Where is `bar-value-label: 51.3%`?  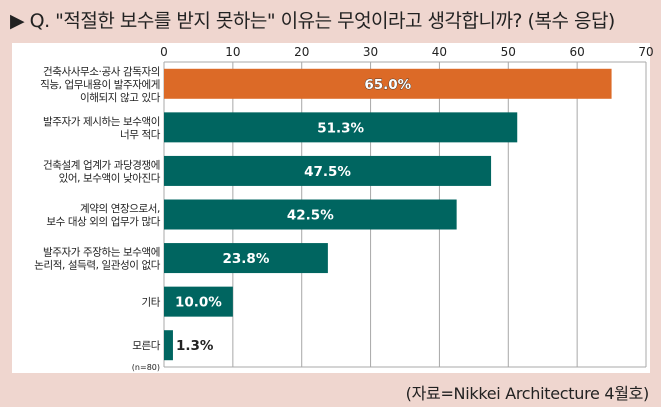 bar-value-label: 51.3% is located at coordinates (340, 128).